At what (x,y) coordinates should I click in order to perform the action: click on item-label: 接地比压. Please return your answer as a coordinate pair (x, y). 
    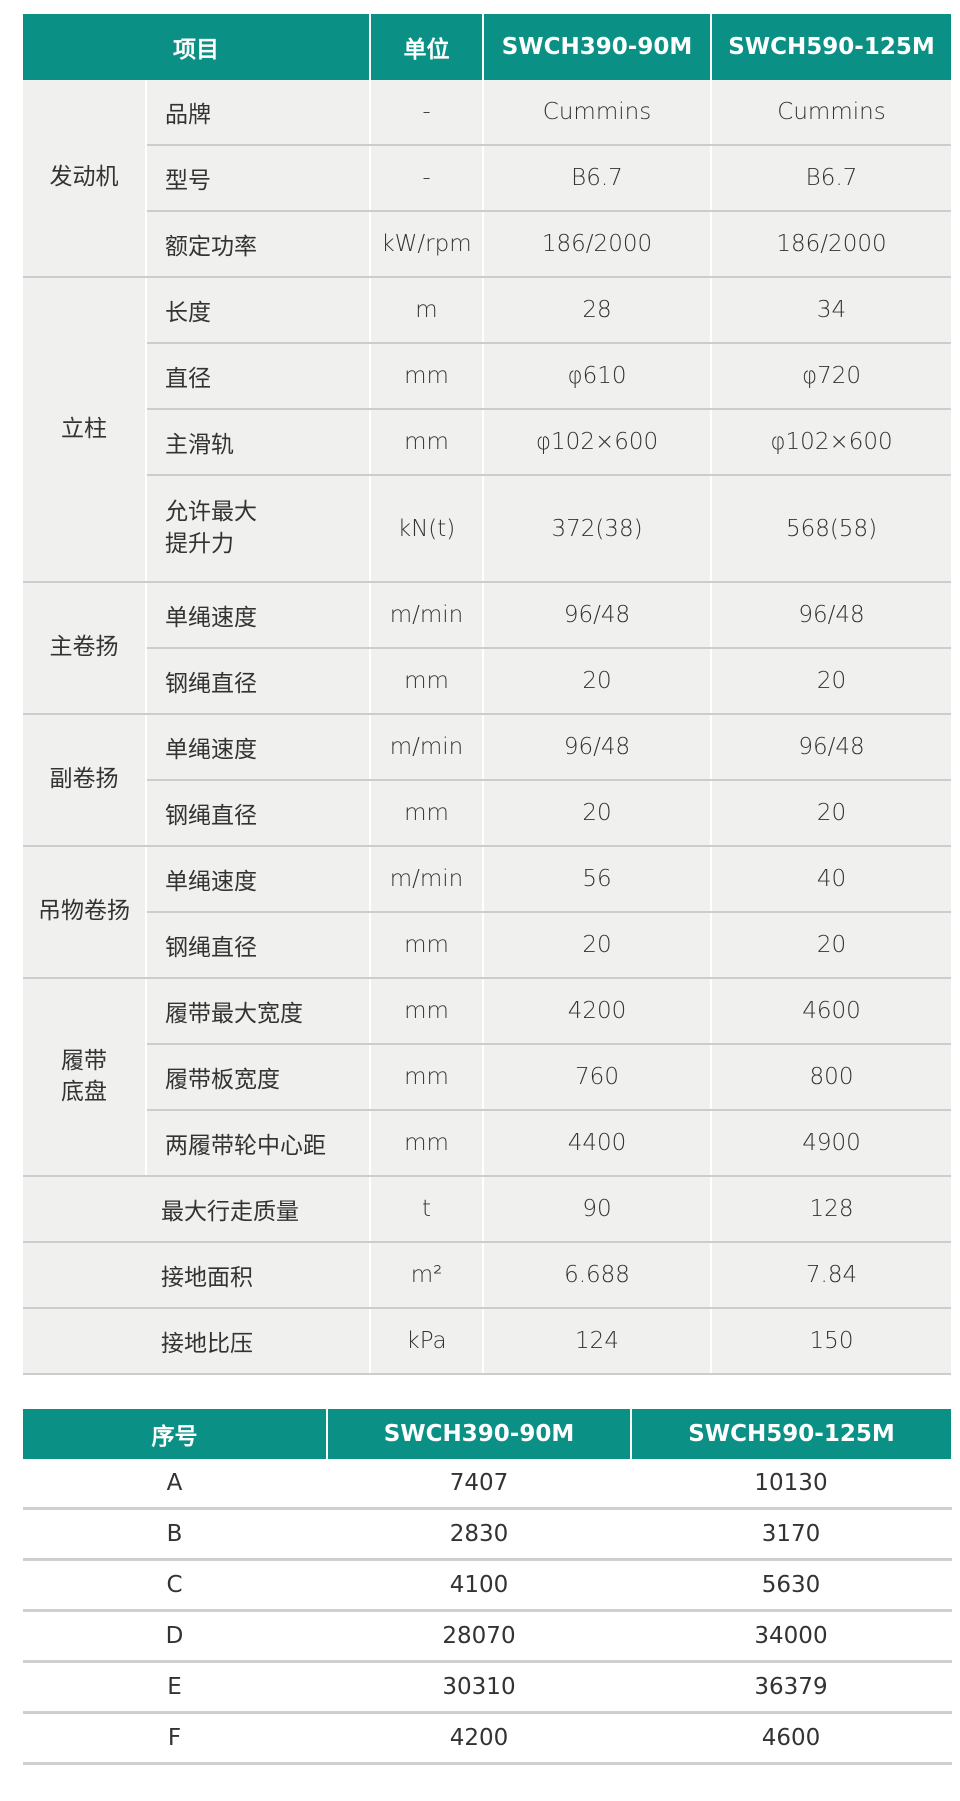
    Looking at the image, I should click on (197, 1341).